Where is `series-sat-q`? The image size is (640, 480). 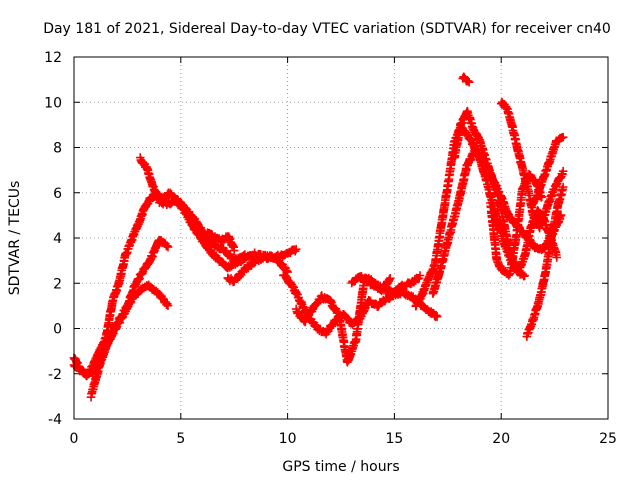
series-sat-q is located at coordinates (516, 224).